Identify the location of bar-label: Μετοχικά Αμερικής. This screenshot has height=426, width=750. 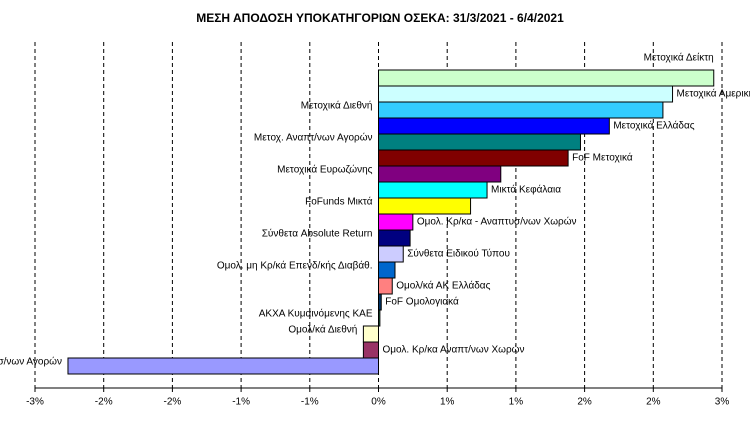
(713, 94).